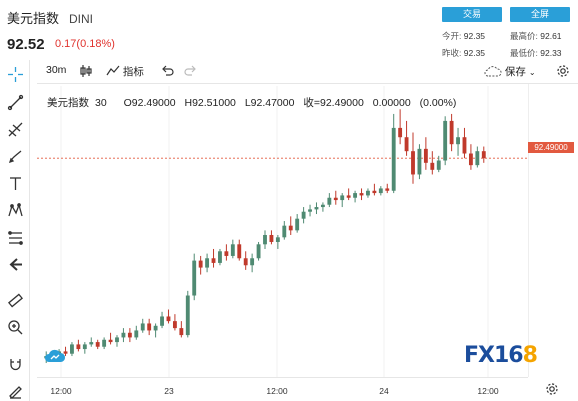  I want to click on interval-selector: 30m, so click(56, 70).